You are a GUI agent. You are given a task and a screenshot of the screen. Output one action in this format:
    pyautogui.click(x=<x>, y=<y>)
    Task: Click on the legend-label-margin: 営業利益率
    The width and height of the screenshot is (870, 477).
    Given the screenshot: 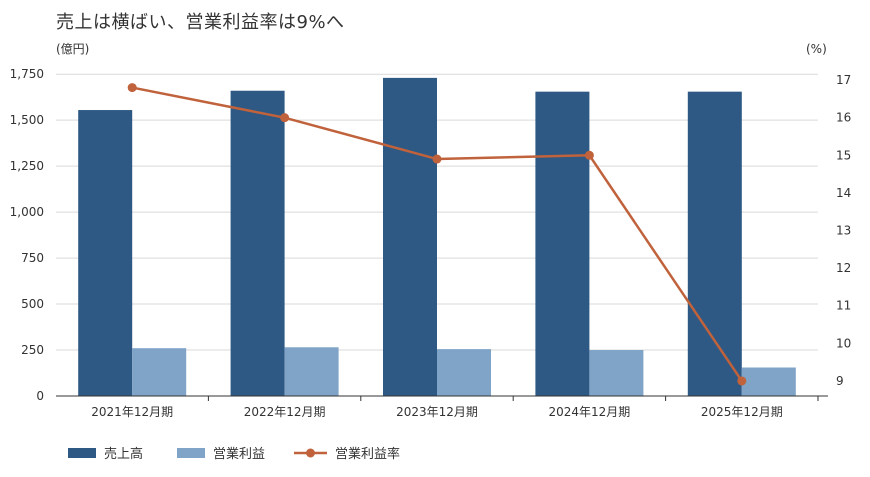 What is the action you would take?
    pyautogui.click(x=367, y=454)
    